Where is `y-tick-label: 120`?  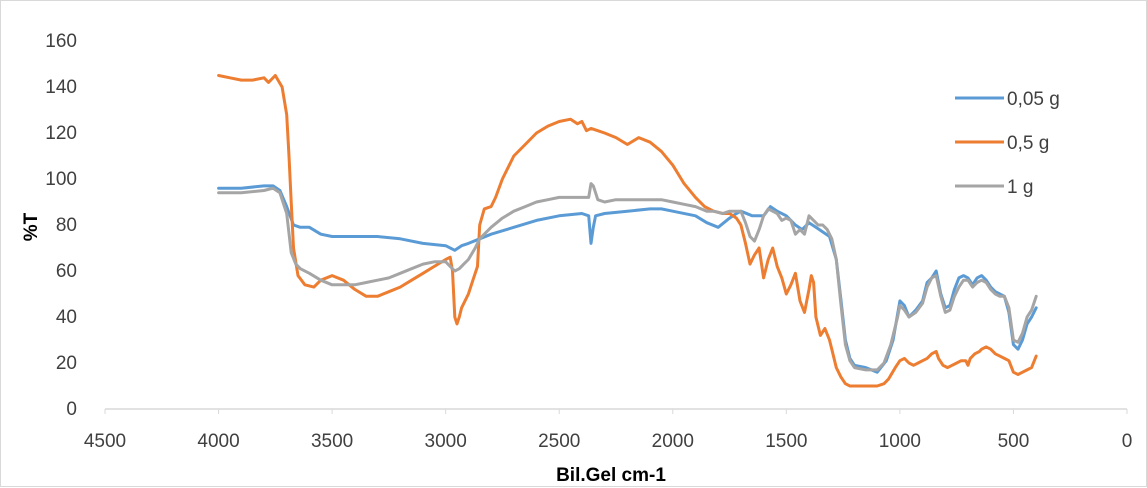
y-tick-label: 120 is located at coordinates (61, 133).